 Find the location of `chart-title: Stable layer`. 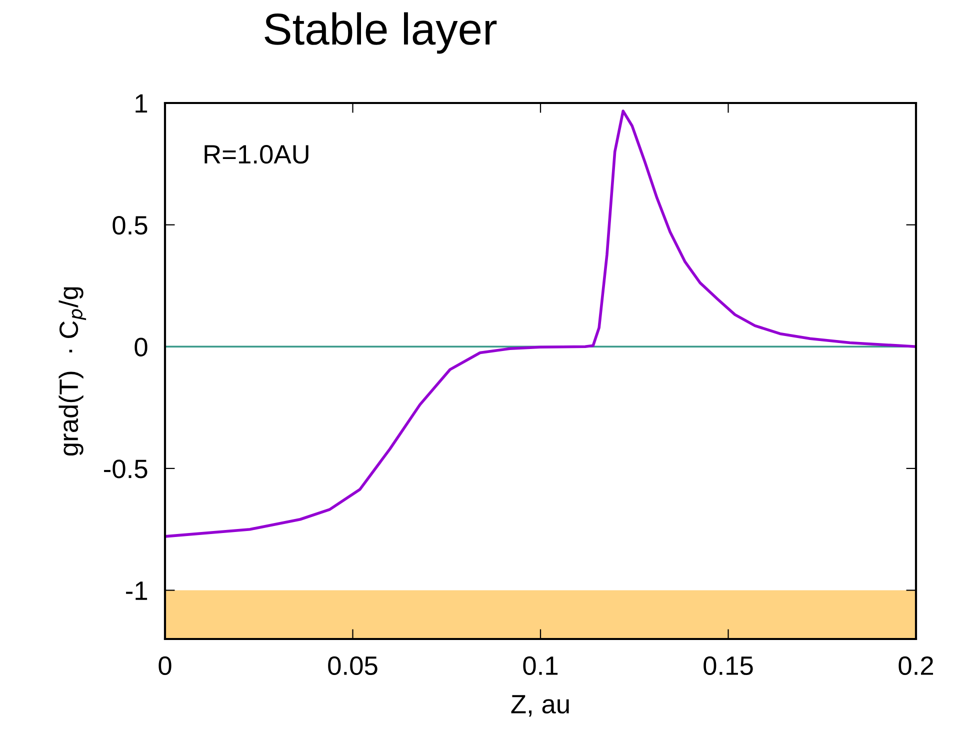

chart-title: Stable layer is located at coordinates (380, 33).